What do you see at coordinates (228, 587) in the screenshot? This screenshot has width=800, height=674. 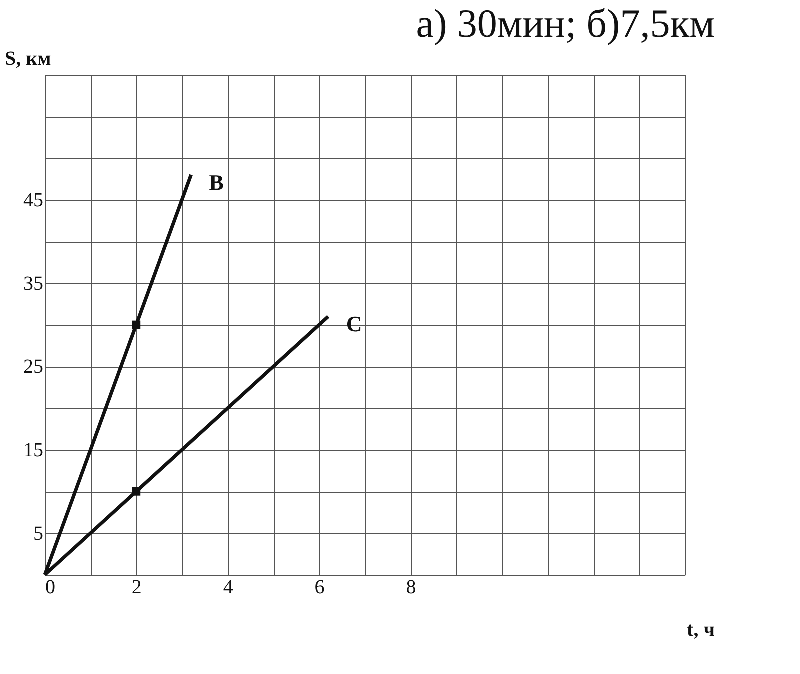 I see `x-tick-label: 4` at bounding box center [228, 587].